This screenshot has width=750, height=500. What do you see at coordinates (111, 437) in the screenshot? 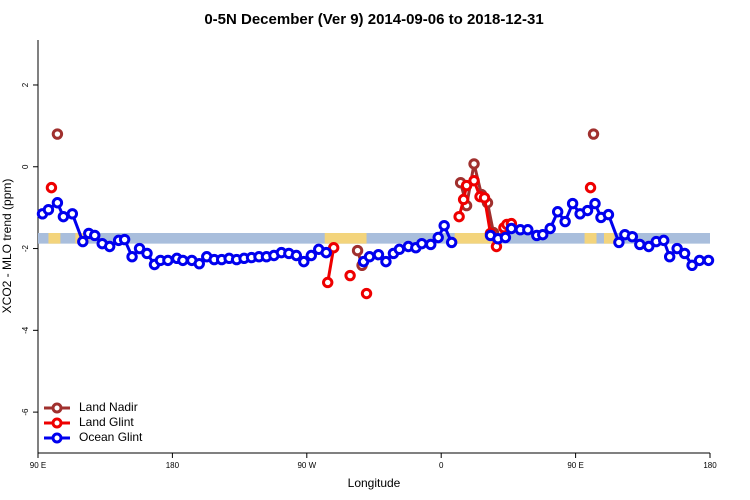
I see `legend-label: Ocean Glint` at bounding box center [111, 437].